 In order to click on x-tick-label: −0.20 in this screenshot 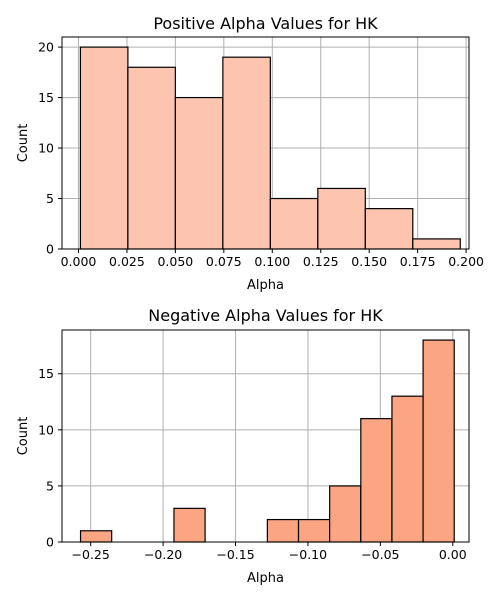, I will do `click(163, 554)`.